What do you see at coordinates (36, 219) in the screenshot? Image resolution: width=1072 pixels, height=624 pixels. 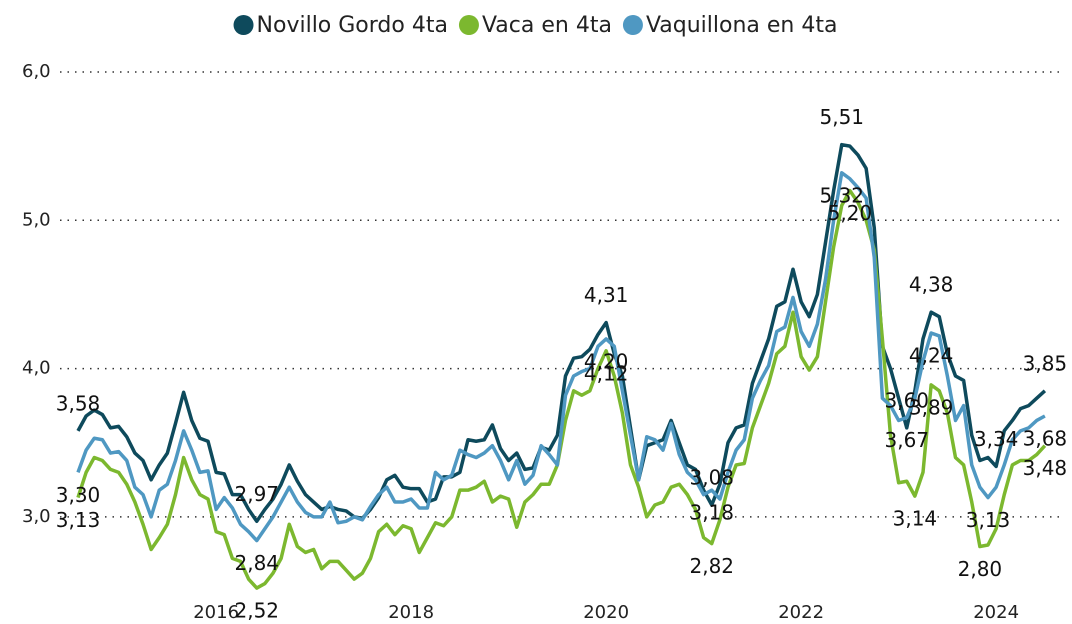 I see `y-tick-label: 5,0` at bounding box center [36, 219].